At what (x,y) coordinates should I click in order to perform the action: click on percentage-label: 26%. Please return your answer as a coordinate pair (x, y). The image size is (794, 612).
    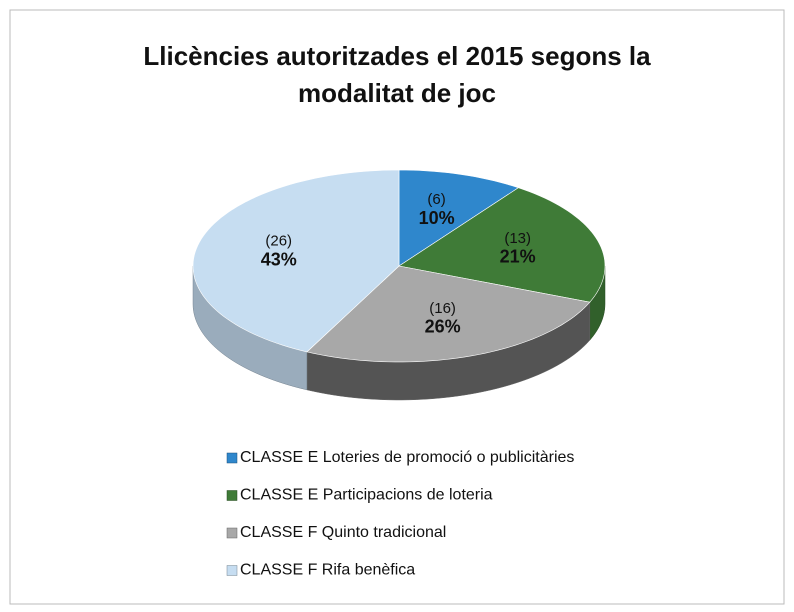
    Looking at the image, I should click on (443, 327).